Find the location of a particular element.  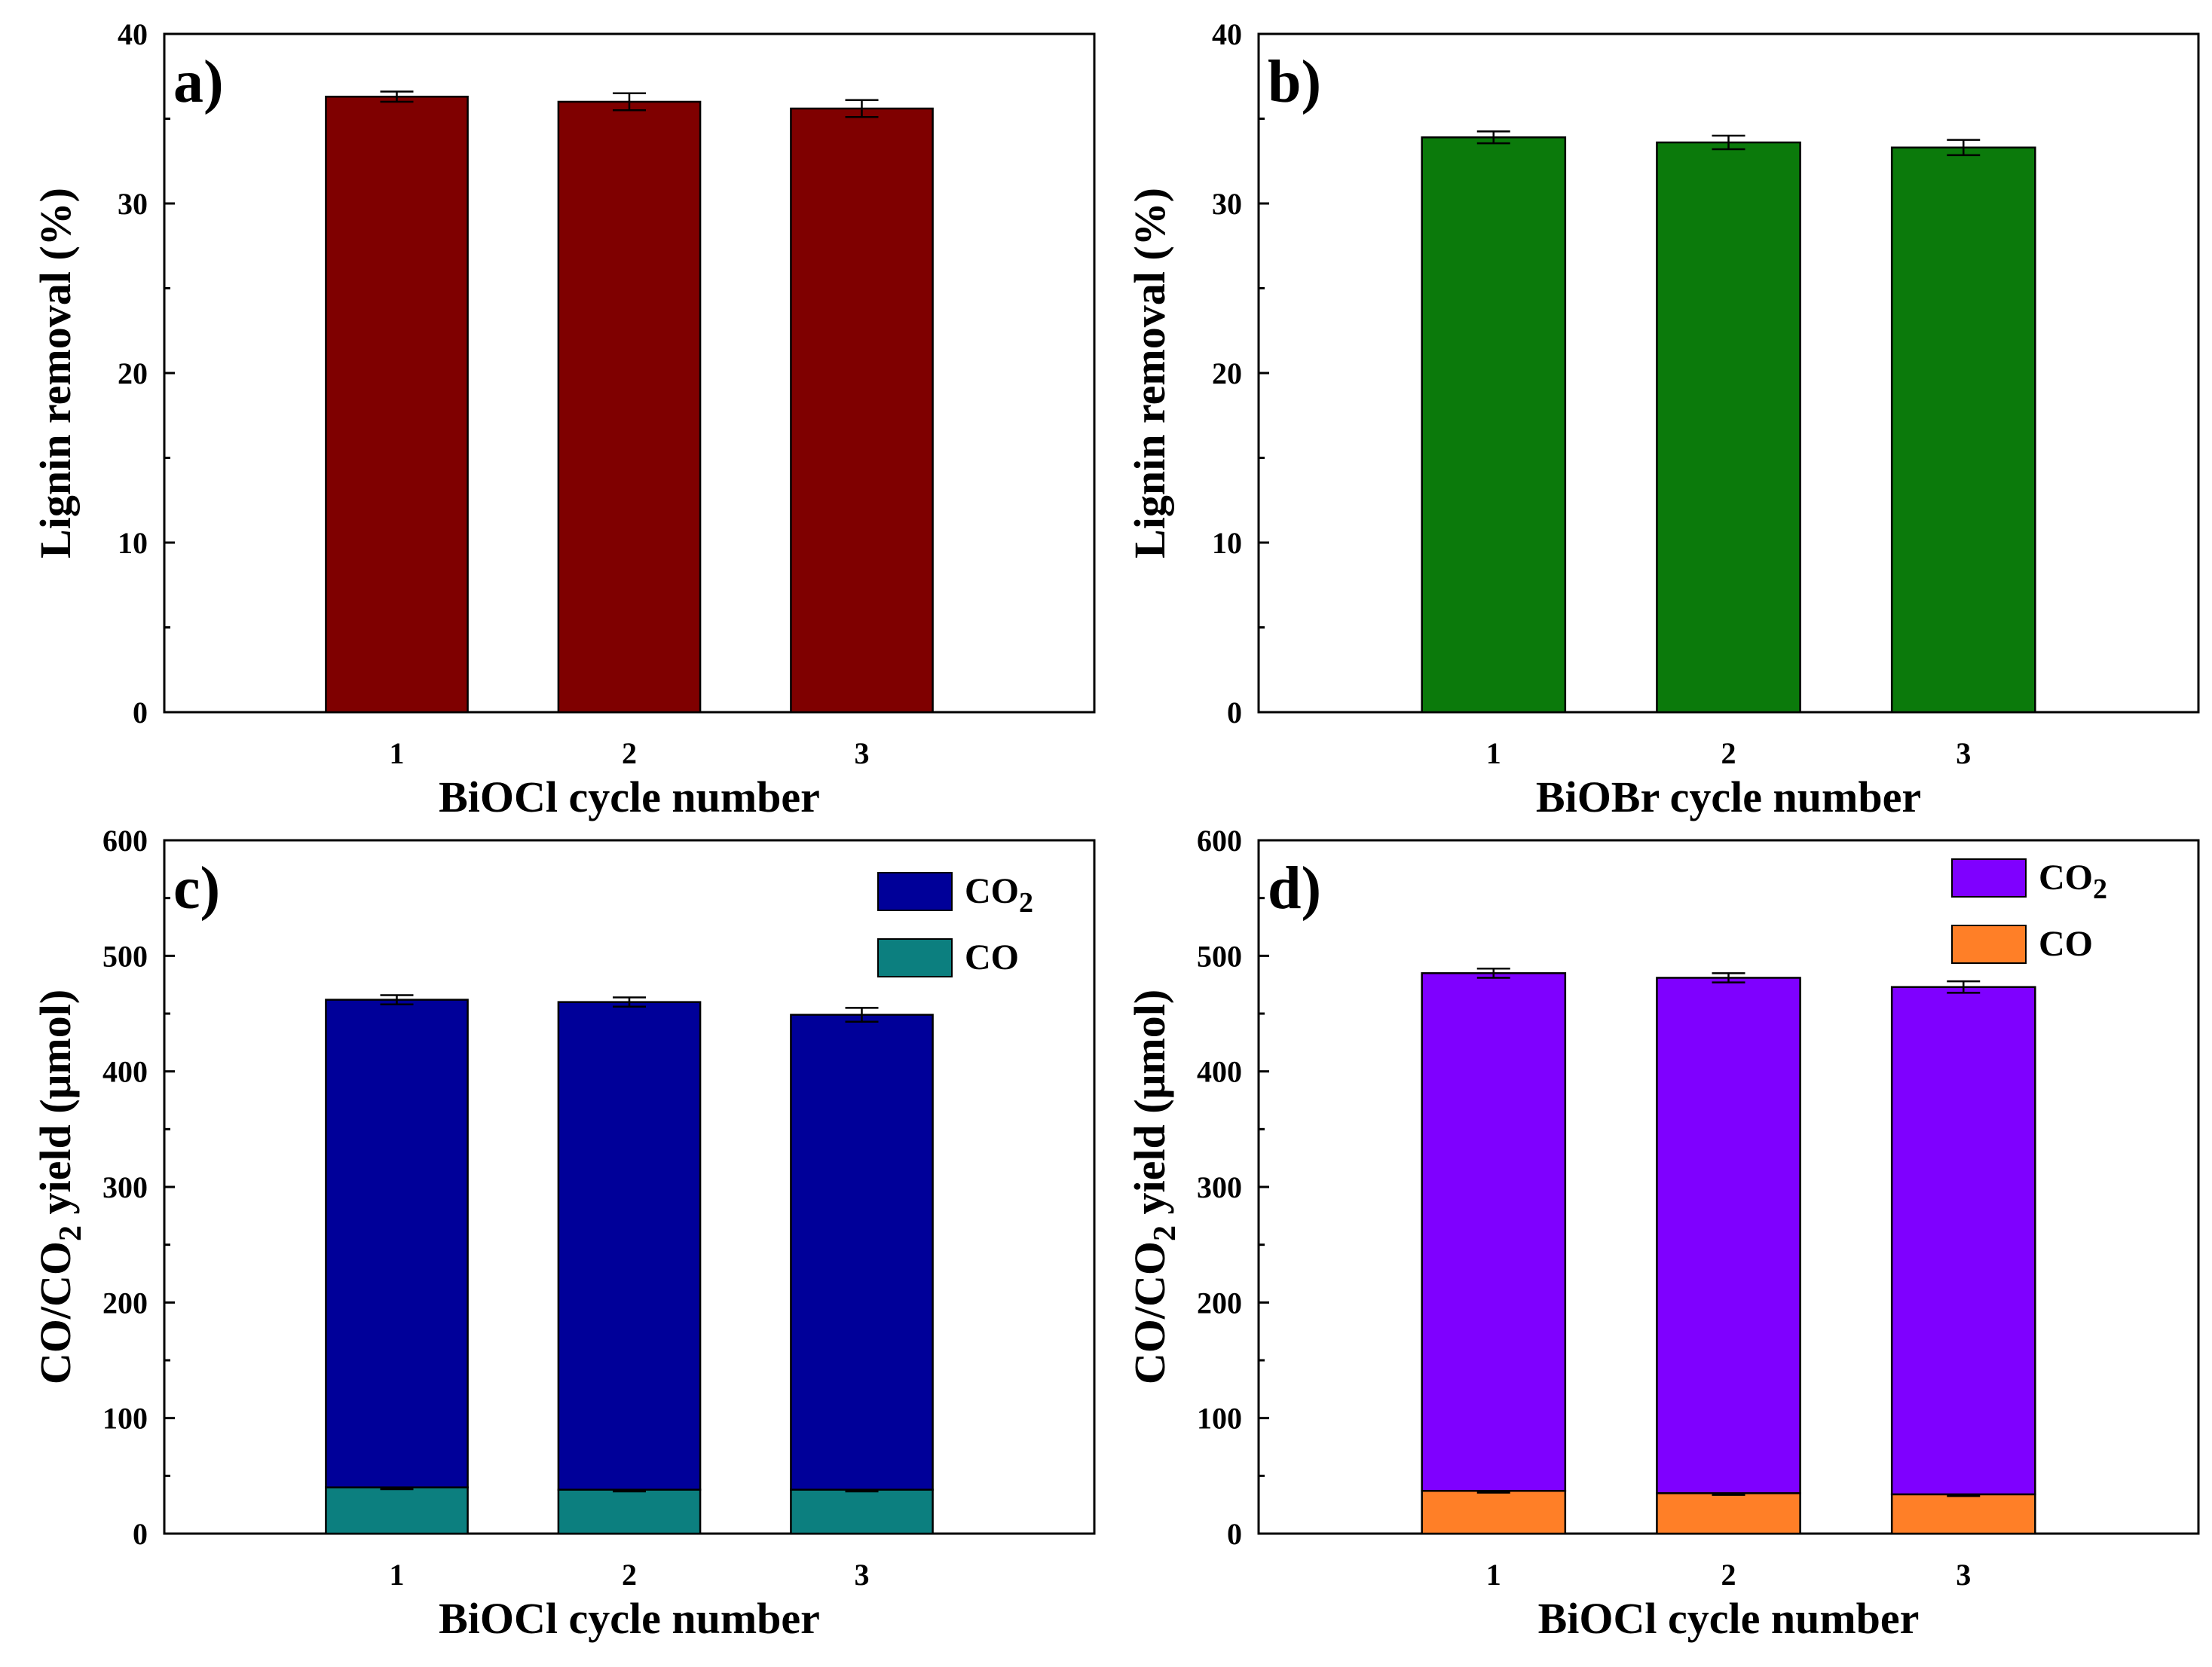

x-axis-title: BiOBr cycle number is located at coordinates (1729, 796).